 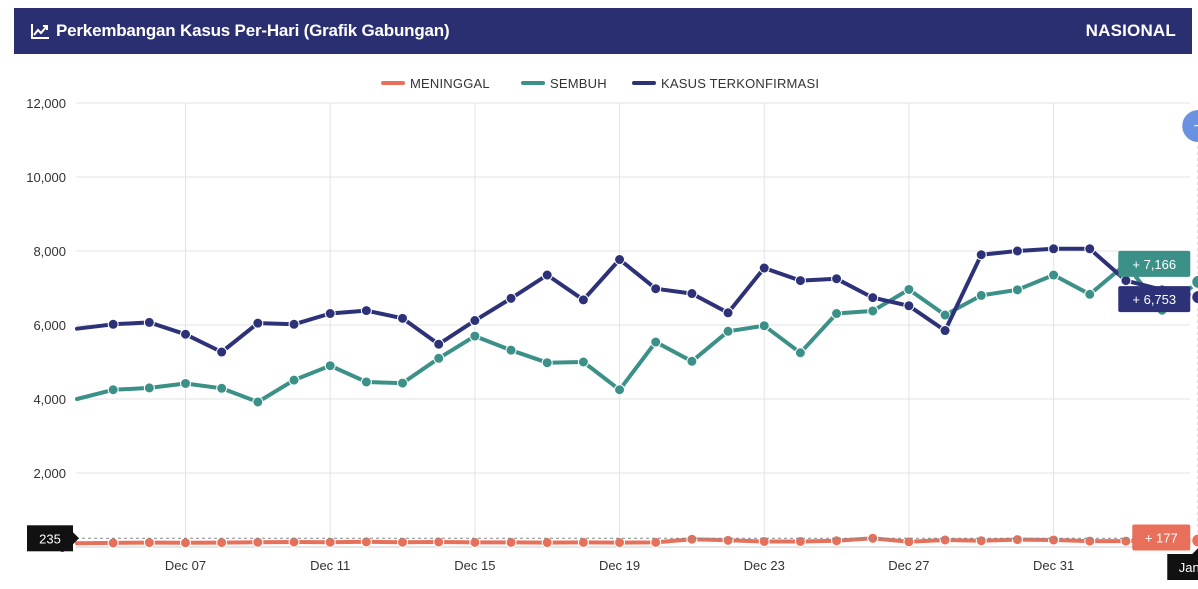 I want to click on y-marker-pointer, so click(x=76, y=538).